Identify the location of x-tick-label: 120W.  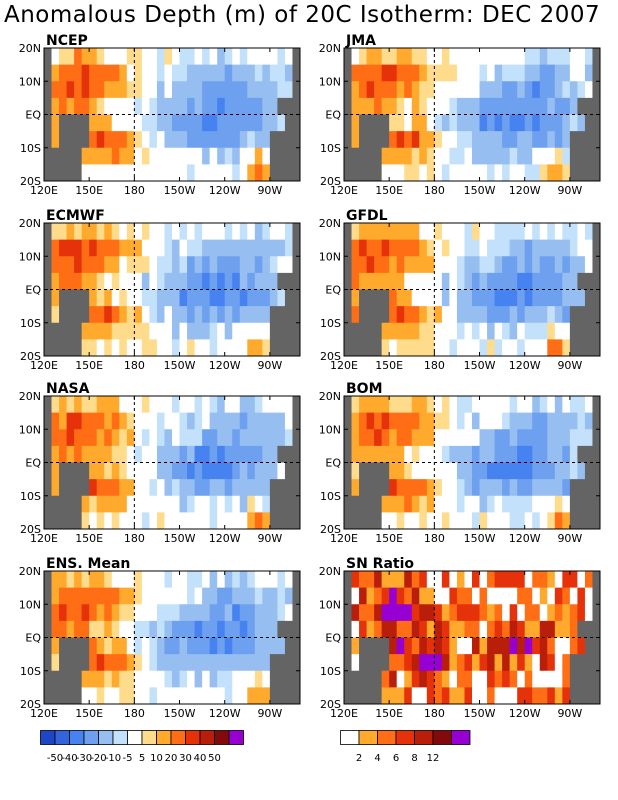
(225, 365).